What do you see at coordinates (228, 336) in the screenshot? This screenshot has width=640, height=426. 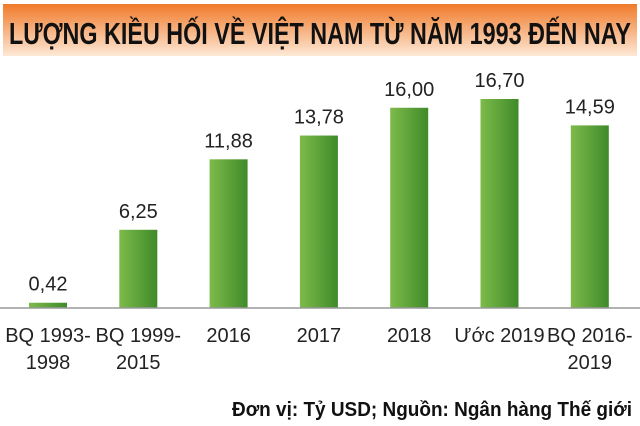 I see `category-label: 2016` at bounding box center [228, 336].